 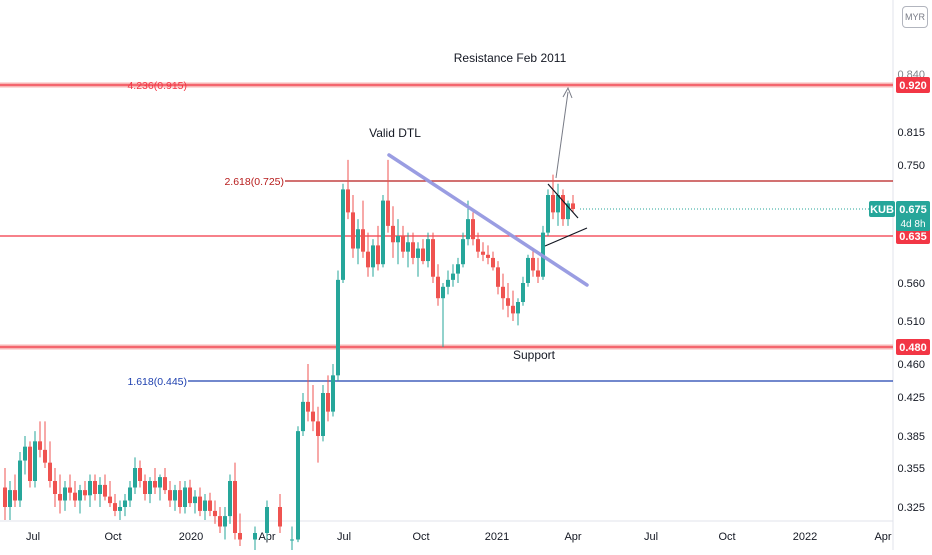 I want to click on y-tick-label: 0.560, so click(x=911, y=284).